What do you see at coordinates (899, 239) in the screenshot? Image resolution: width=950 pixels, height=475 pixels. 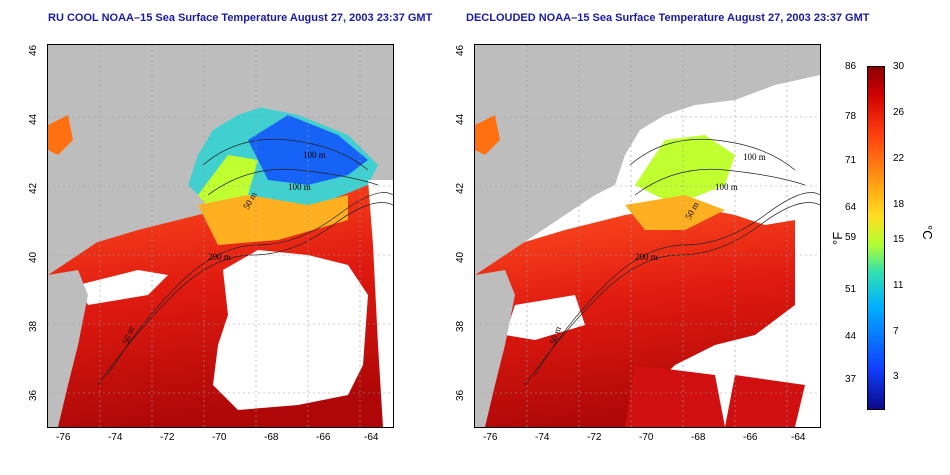 I see `celsius-tick: 15` at bounding box center [899, 239].